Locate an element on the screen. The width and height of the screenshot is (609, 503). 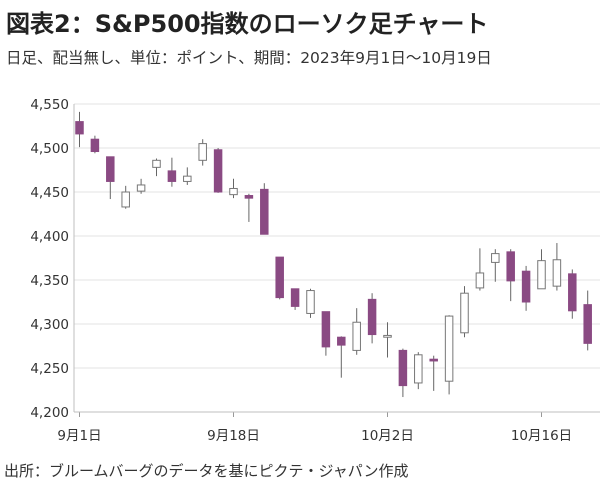
chart-source: 出所：ブルームバーグのデータを基にピクテ・ジャパン作成 is located at coordinates (206, 471).